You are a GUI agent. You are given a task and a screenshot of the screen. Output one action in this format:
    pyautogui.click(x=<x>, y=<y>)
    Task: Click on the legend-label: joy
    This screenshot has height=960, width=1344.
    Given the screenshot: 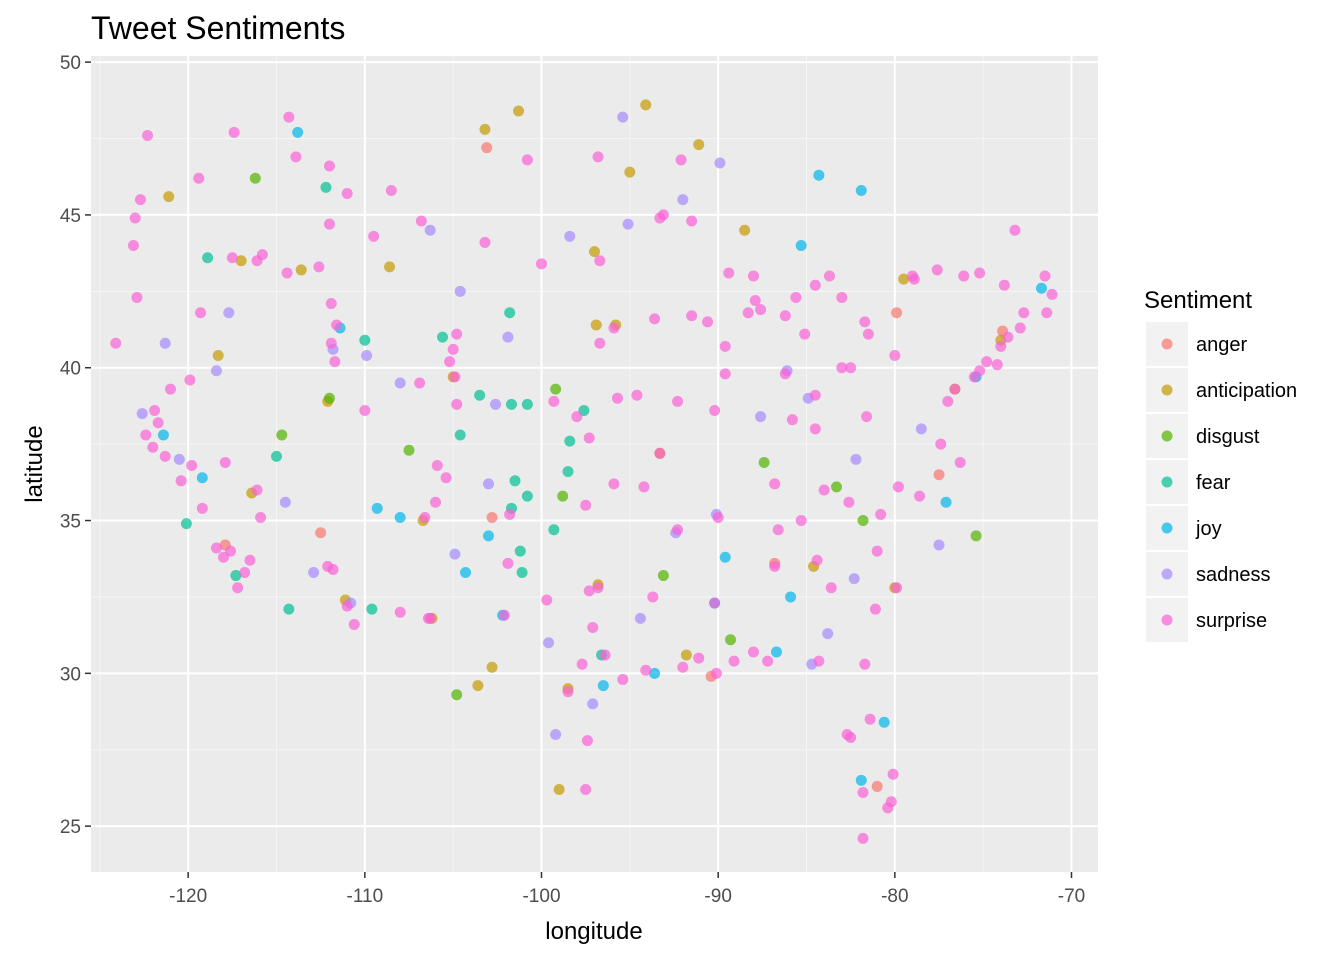 What is the action you would take?
    pyautogui.click(x=1208, y=529)
    